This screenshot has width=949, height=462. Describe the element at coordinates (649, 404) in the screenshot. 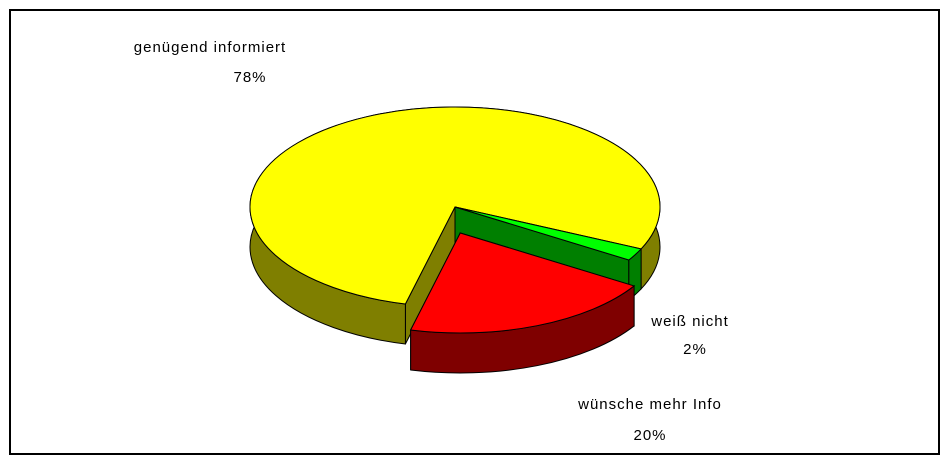

I see `slice-label: wünsche mehr Info` at that location.